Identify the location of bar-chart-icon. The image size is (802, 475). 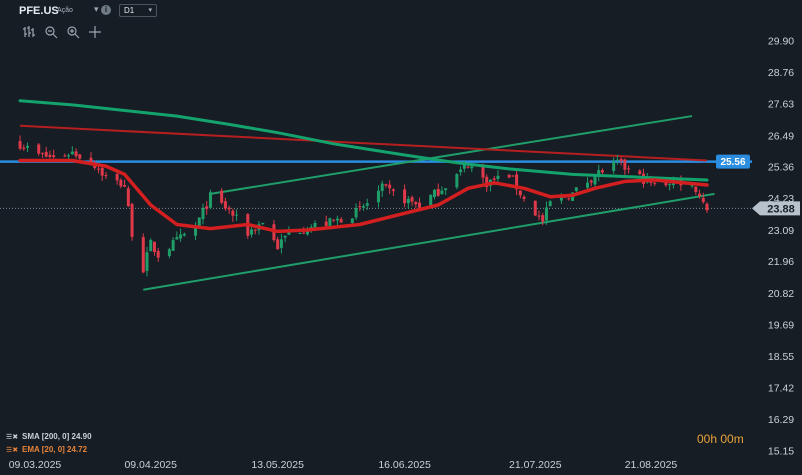
(29, 32).